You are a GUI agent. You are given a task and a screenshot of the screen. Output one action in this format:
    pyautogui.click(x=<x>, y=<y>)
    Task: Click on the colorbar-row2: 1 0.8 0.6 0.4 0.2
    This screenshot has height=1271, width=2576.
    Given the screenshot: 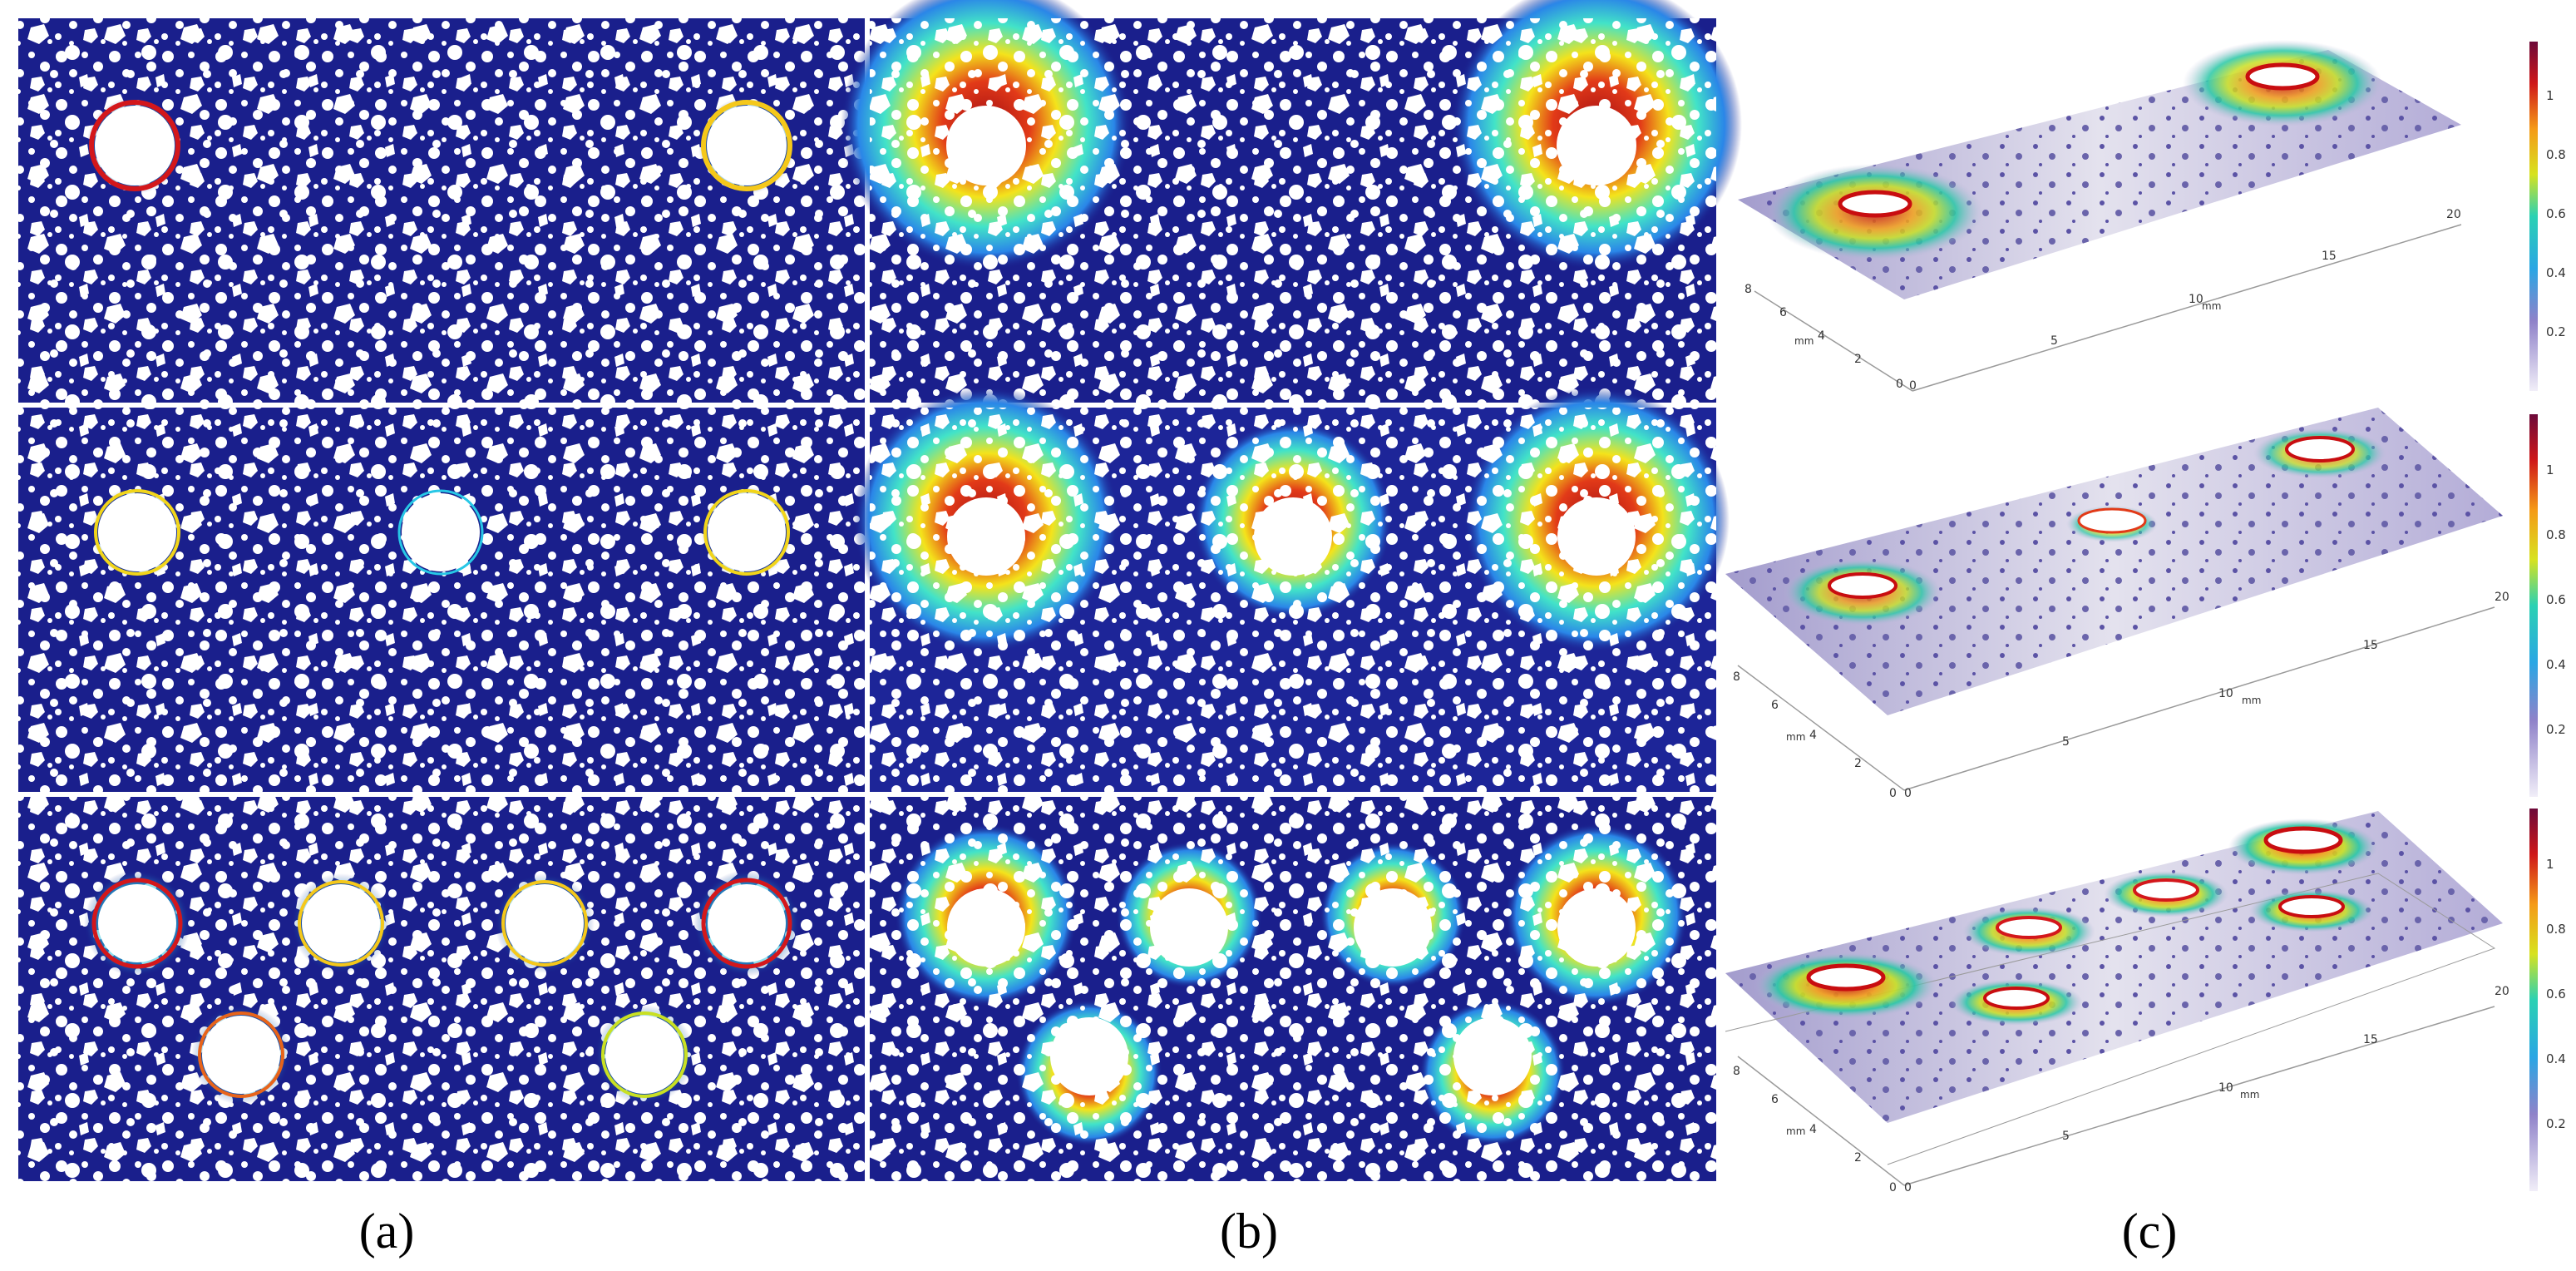 What is the action you would take?
    pyautogui.click(x=2547, y=605)
    